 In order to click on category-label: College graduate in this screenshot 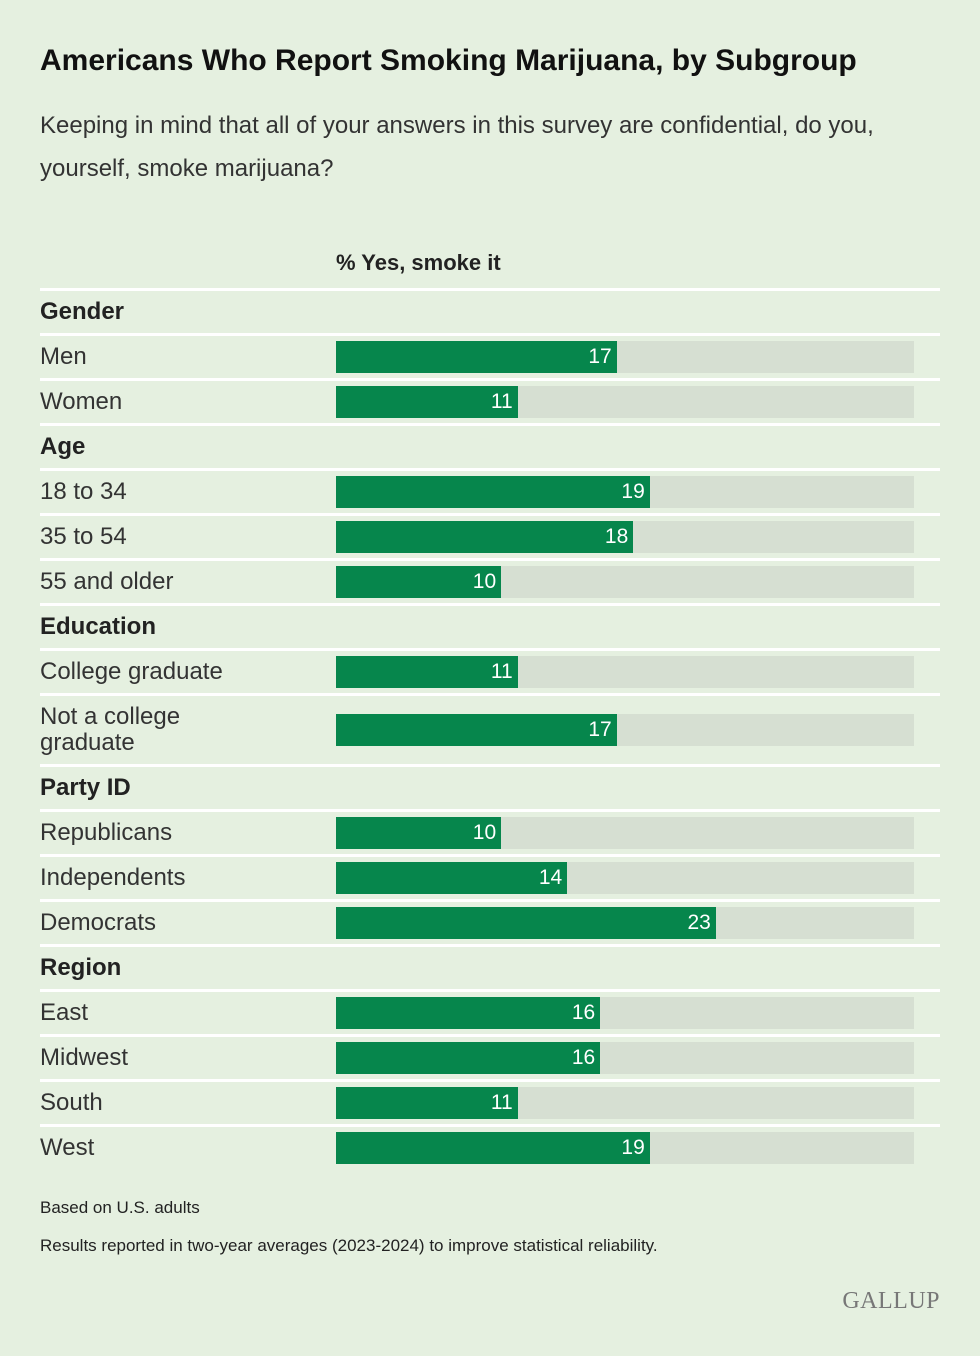, I will do `click(131, 671)`.